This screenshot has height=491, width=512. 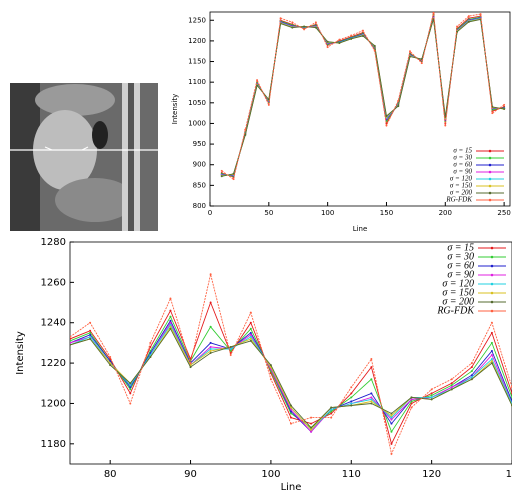 I want to click on legend-label: RG-FDK, so click(x=455, y=310).